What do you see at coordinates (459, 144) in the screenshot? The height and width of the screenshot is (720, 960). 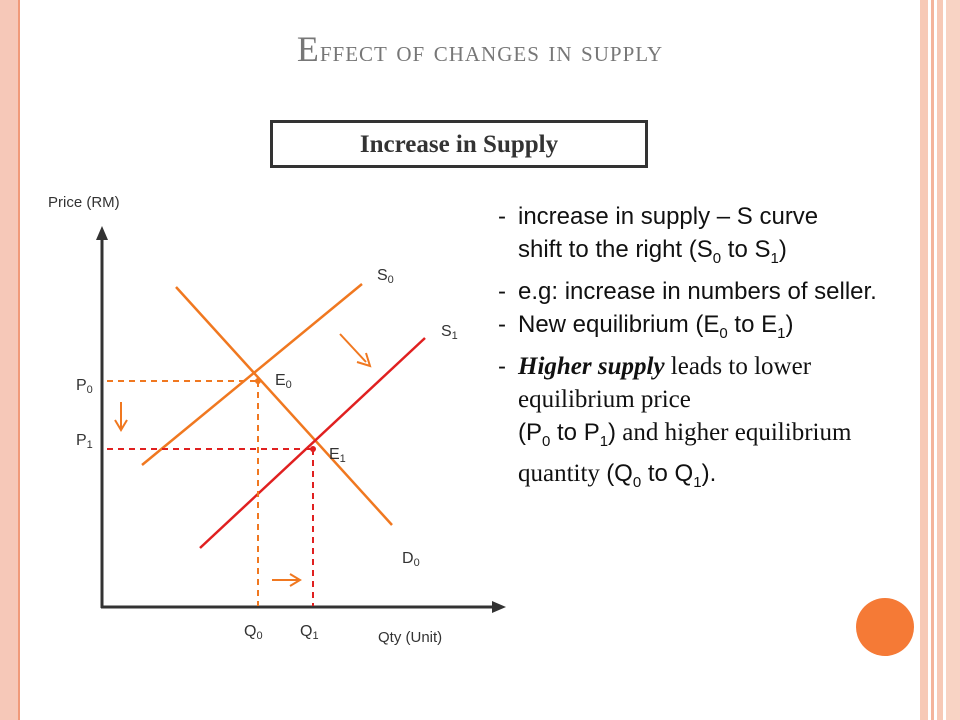 I see `subtitle-box: Increase in Supply` at bounding box center [459, 144].